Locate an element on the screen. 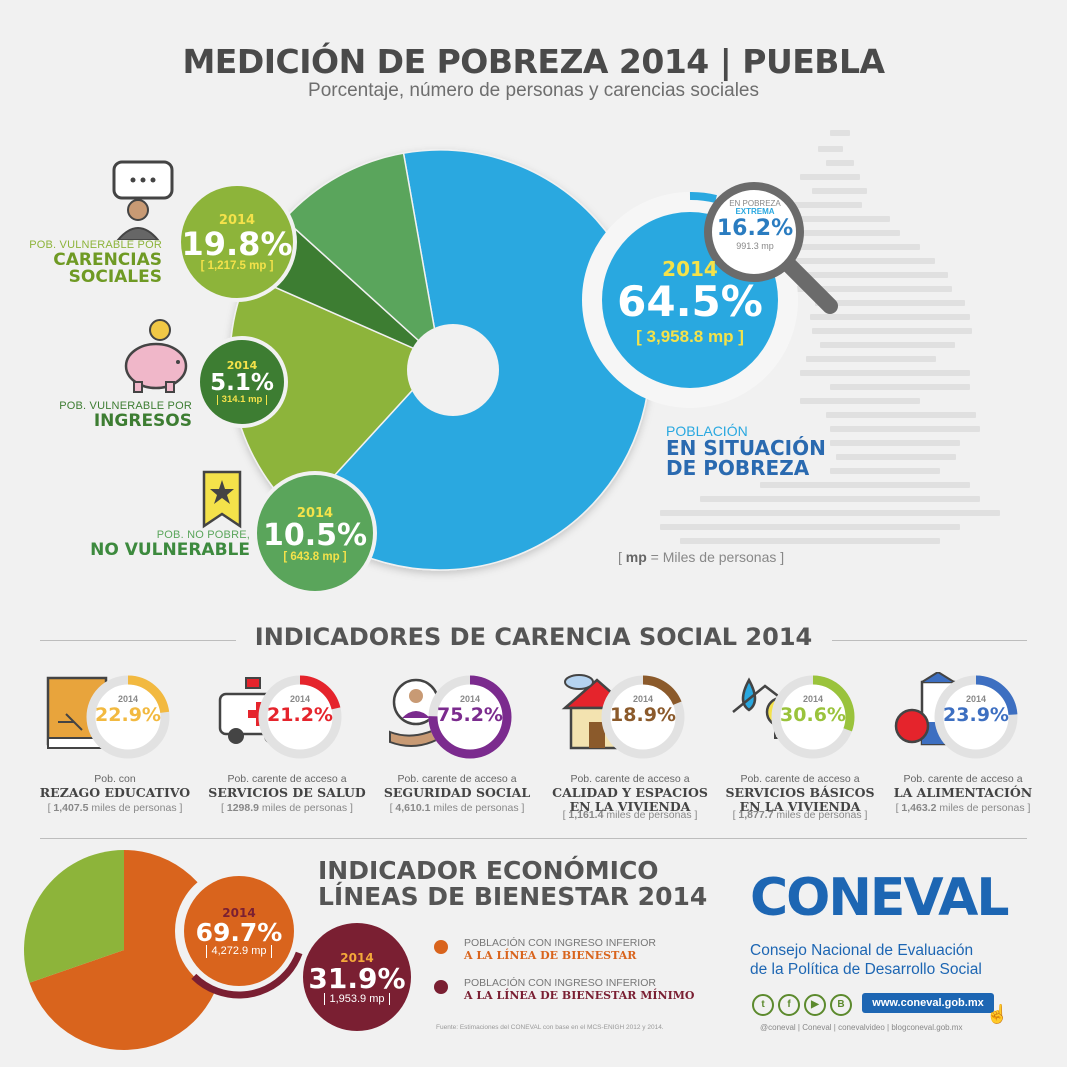 This screenshot has width=1067, height=1067. piggy-bank-icon is located at coordinates (156, 356).